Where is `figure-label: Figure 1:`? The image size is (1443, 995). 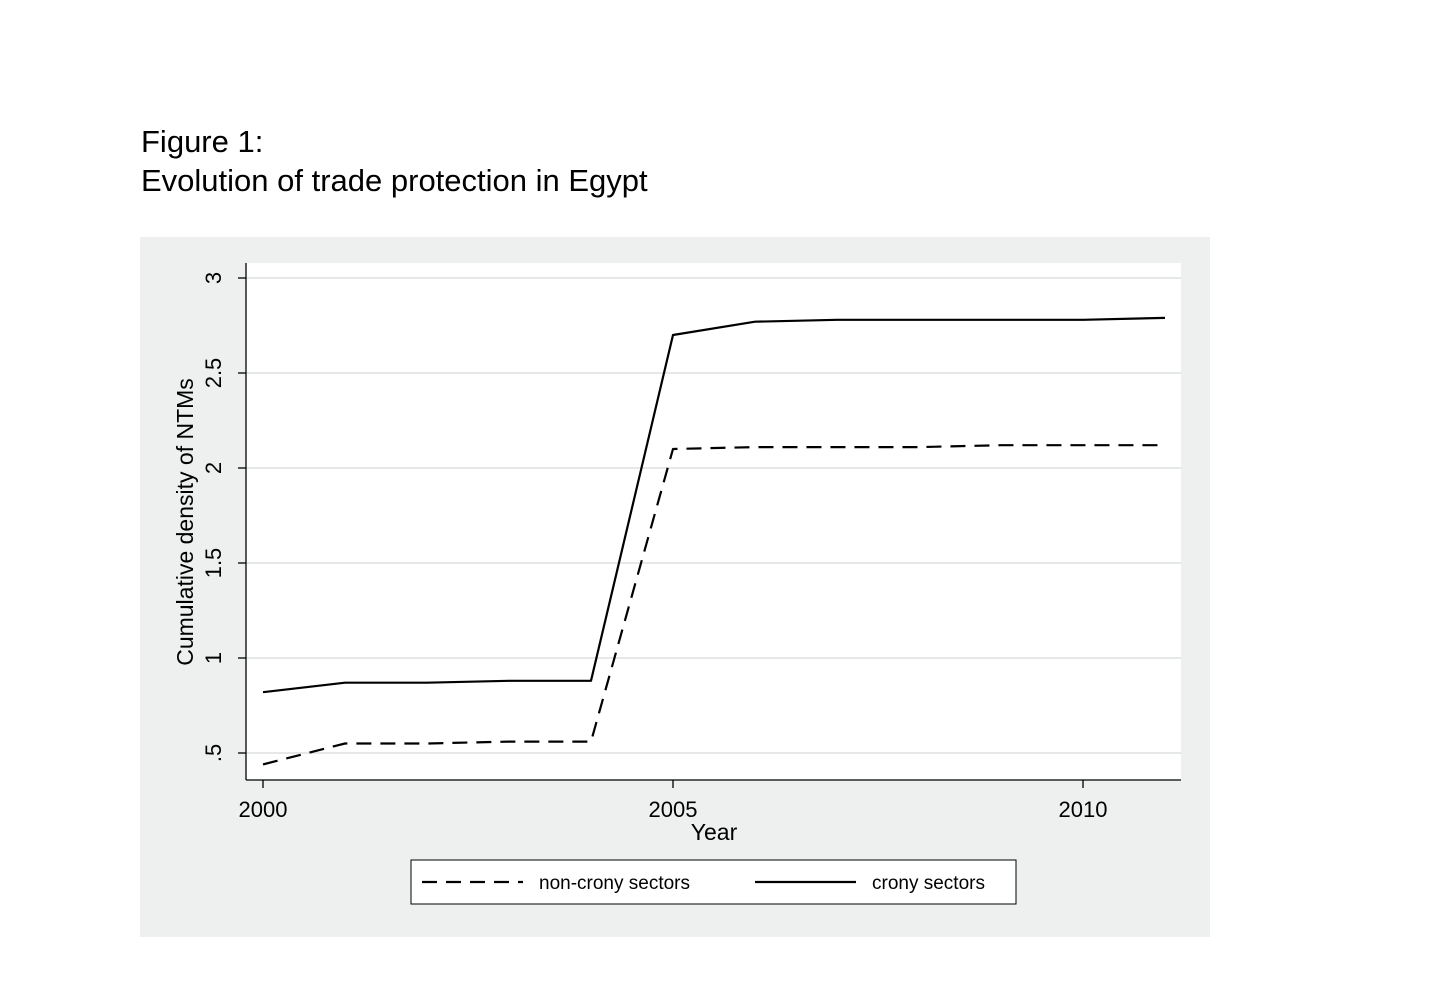 figure-label: Figure 1: is located at coordinates (202, 141).